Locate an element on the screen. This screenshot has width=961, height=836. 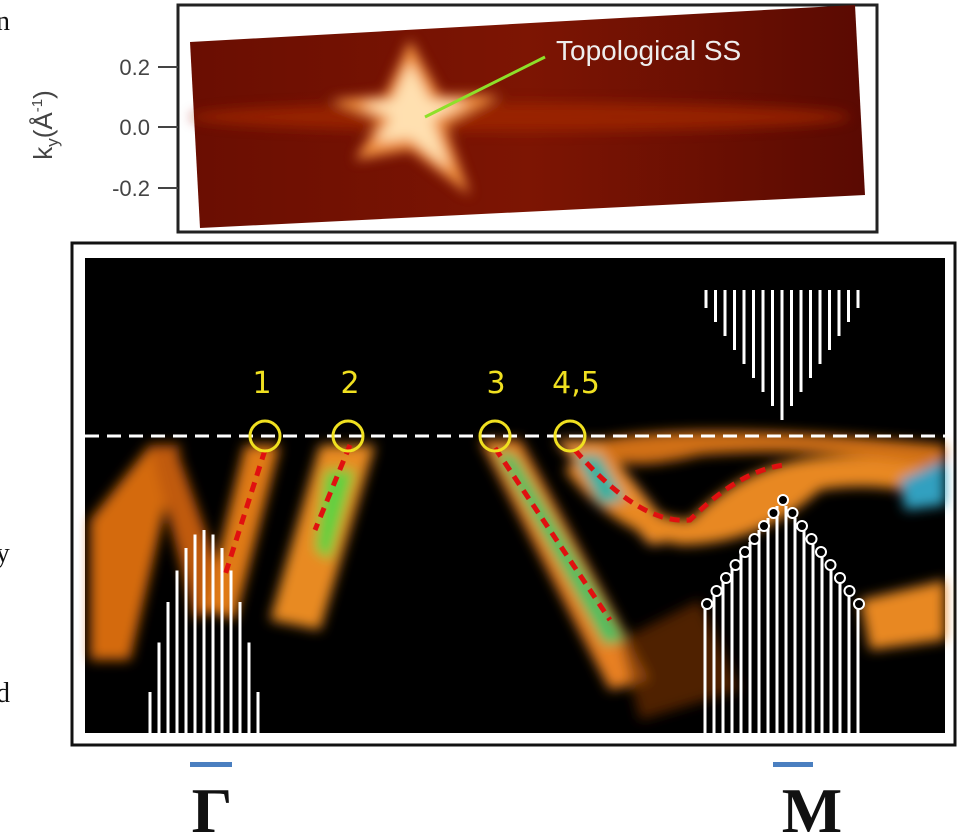
y-tick-label: -0.2 is located at coordinates (131, 188).